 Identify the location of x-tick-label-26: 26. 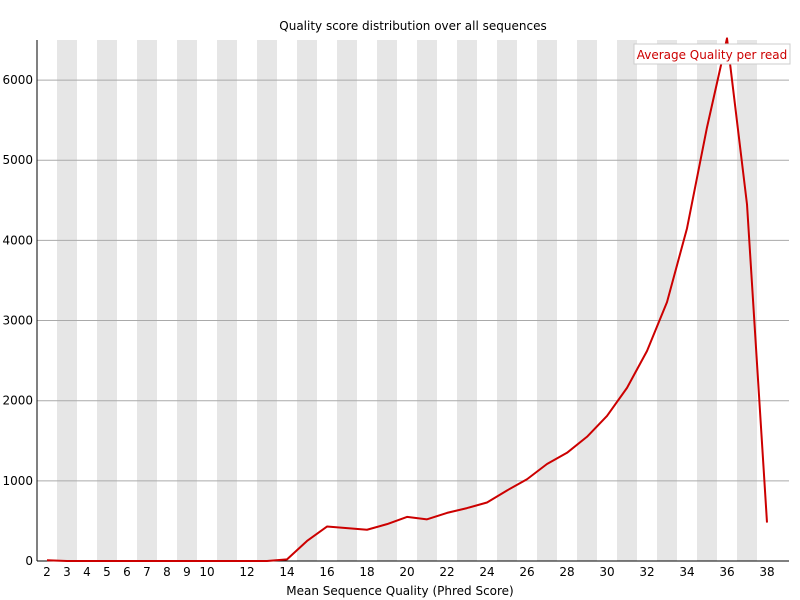
(526, 572).